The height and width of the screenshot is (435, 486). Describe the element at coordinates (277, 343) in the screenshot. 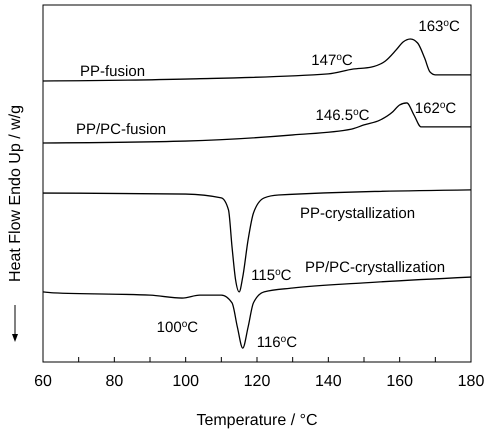

I see `annotation: 116$^{o}$C` at that location.